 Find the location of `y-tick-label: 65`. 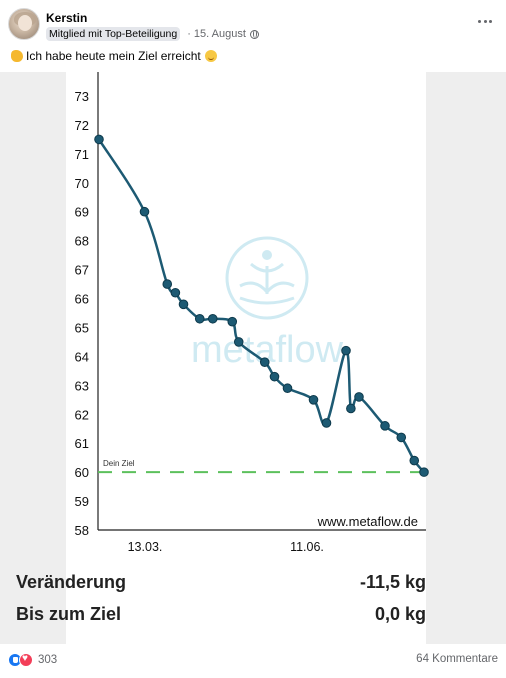

y-tick-label: 65 is located at coordinates (82, 327).